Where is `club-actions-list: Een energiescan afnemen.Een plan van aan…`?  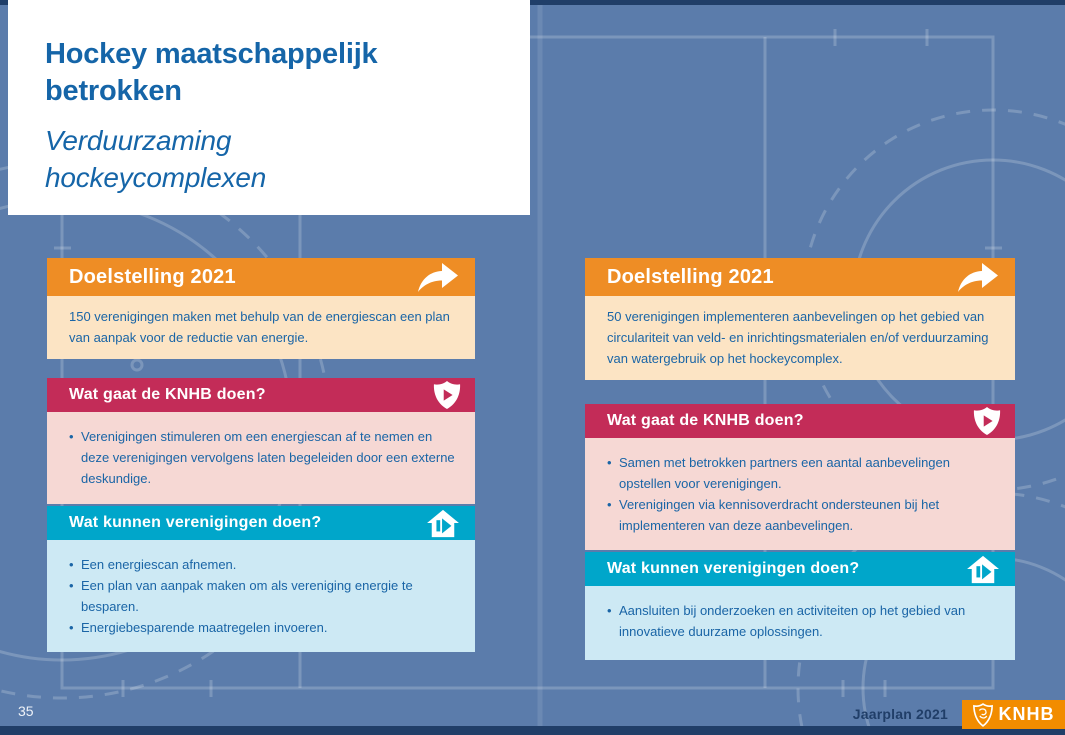 club-actions-list: Een energiescan afnemen.Een plan van aan… is located at coordinates (262, 596).